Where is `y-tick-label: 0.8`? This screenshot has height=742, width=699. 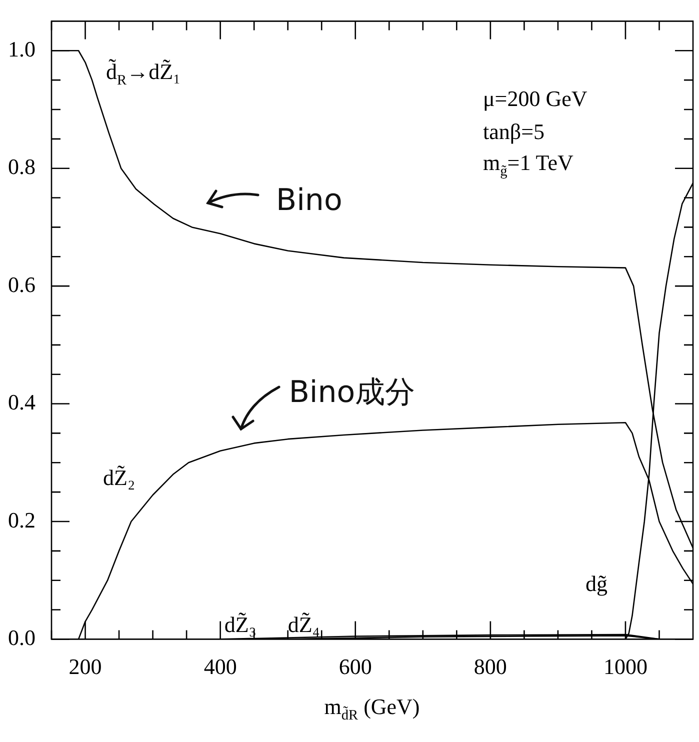
y-tick-label: 0.8 is located at coordinates (22, 167).